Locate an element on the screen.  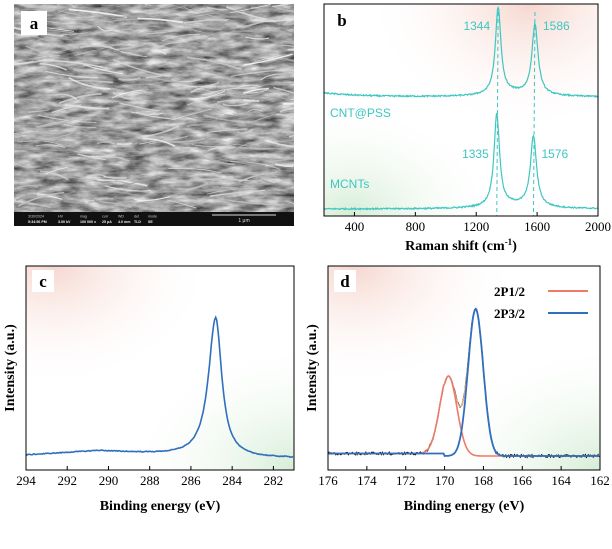
xps-s-x-label: Binding energy (eV) is located at coordinates (464, 506).